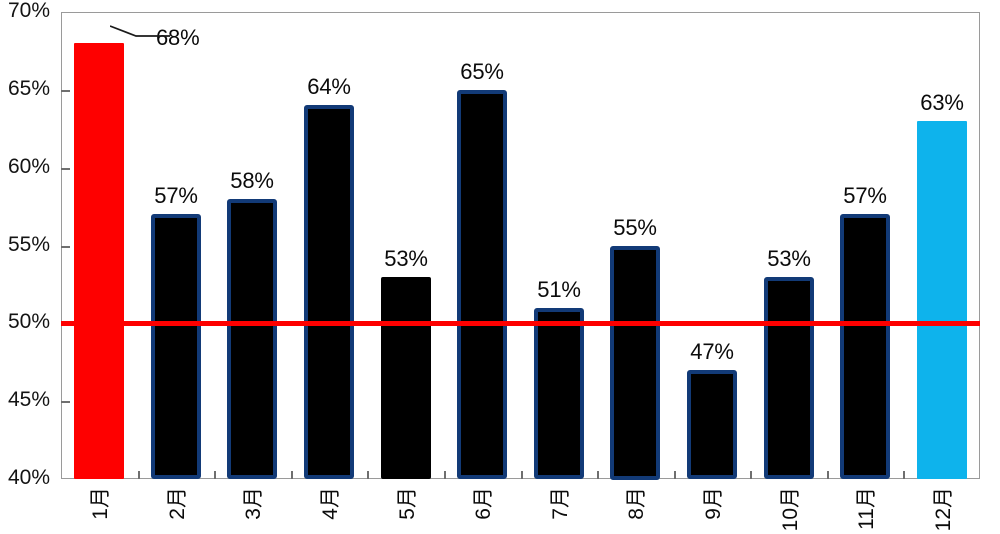 The image size is (1000, 534). What do you see at coordinates (559, 393) in the screenshot?
I see `bar-7月` at bounding box center [559, 393].